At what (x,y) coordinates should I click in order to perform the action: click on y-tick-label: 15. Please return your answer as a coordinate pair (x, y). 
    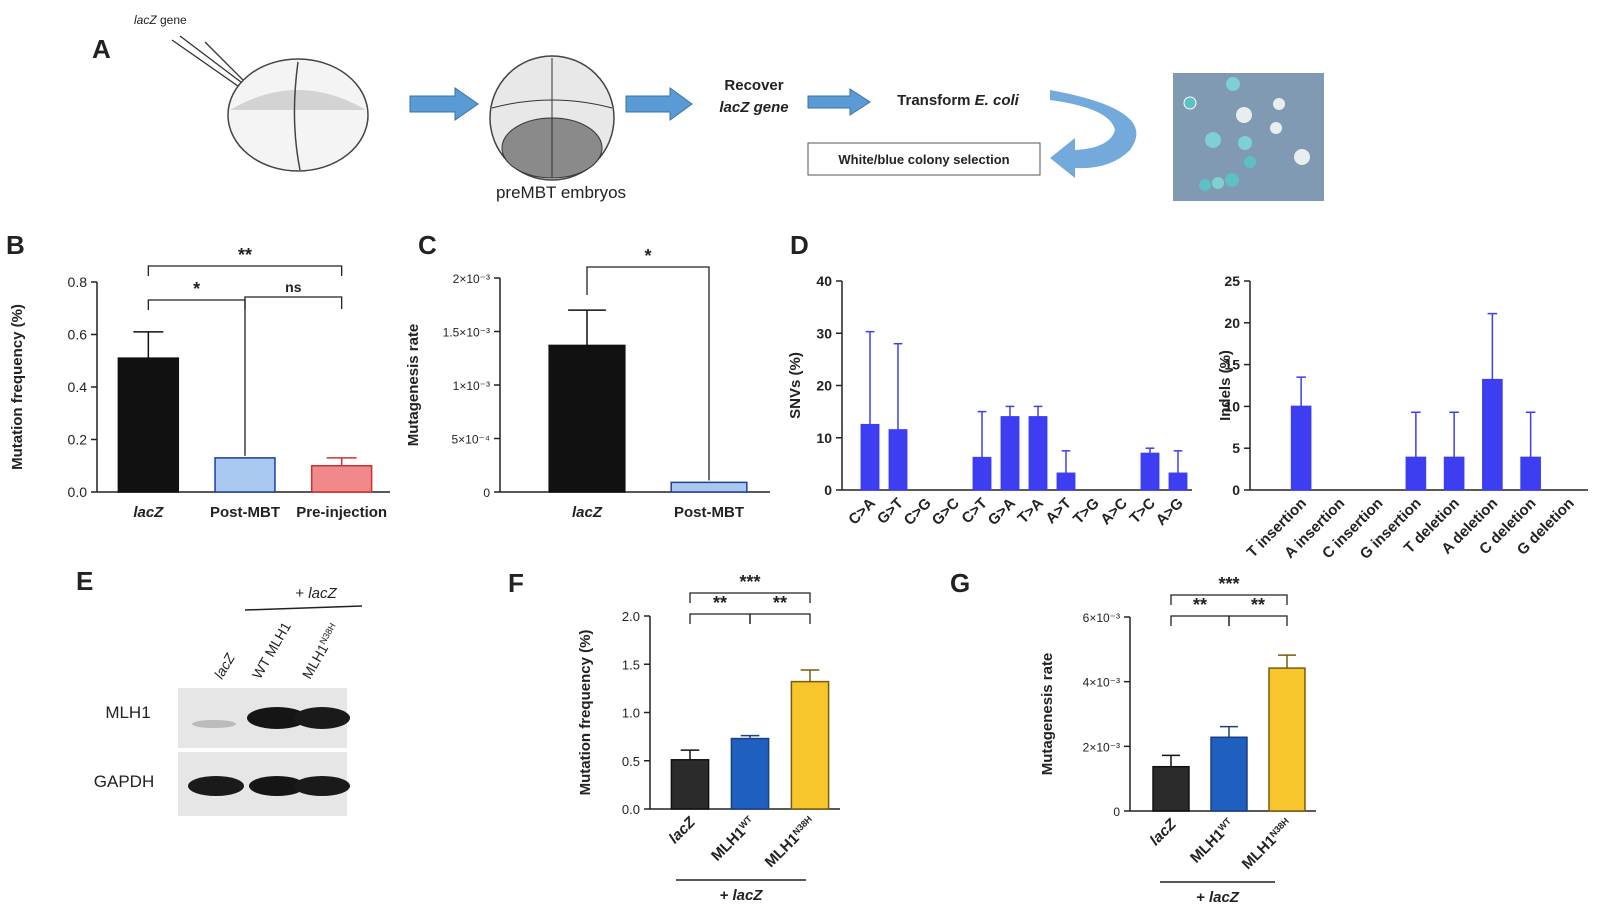
    Looking at the image, I should click on (1232, 365).